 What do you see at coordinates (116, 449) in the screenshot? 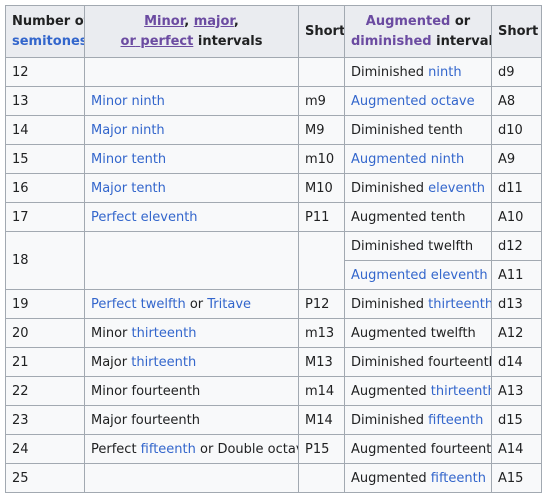
I see `minor-major-text: Perfect` at bounding box center [116, 449].